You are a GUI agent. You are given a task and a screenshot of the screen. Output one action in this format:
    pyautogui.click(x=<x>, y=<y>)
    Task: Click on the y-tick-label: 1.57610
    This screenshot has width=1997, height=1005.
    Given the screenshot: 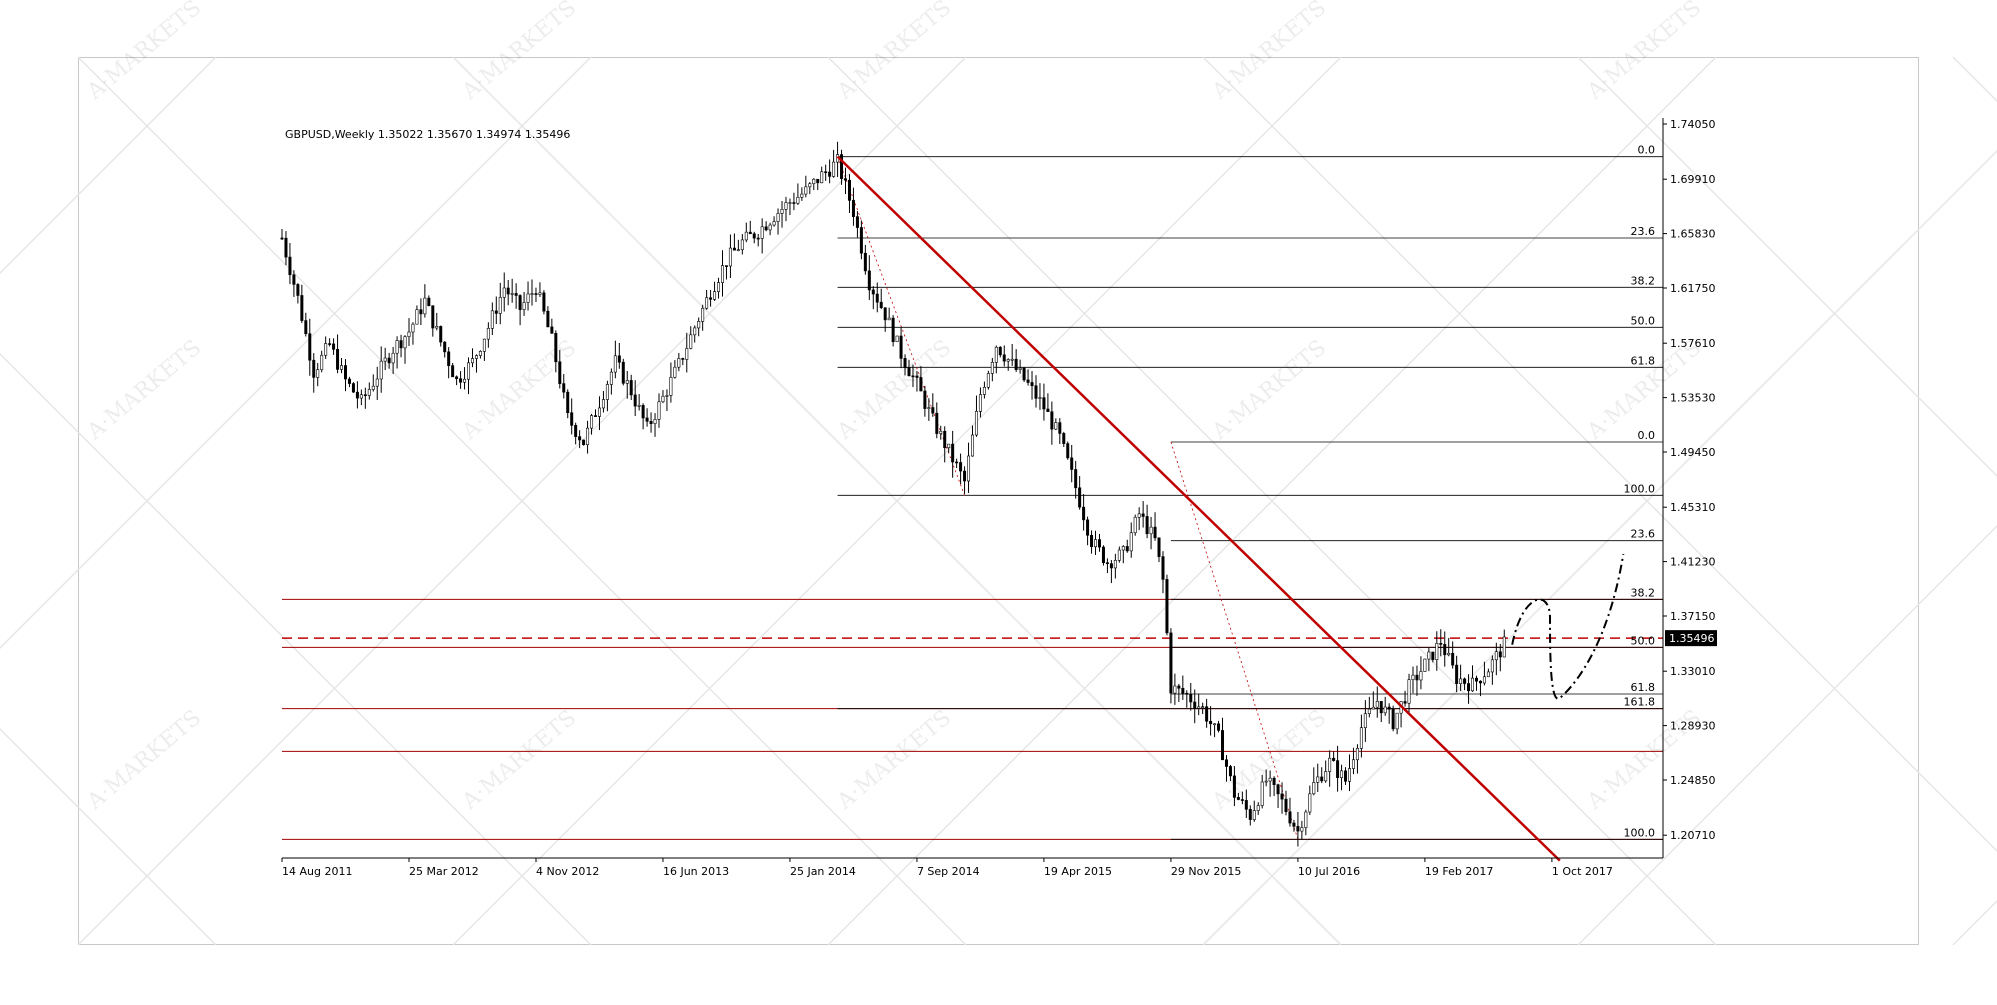 What is the action you would take?
    pyautogui.click(x=1693, y=343)
    